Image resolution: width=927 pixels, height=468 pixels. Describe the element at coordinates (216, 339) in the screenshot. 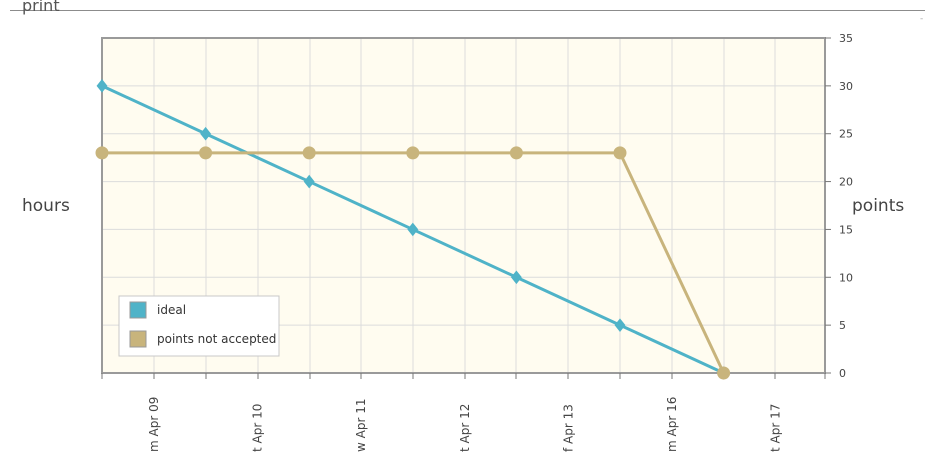

I see `legend-label: points not accepted` at that location.